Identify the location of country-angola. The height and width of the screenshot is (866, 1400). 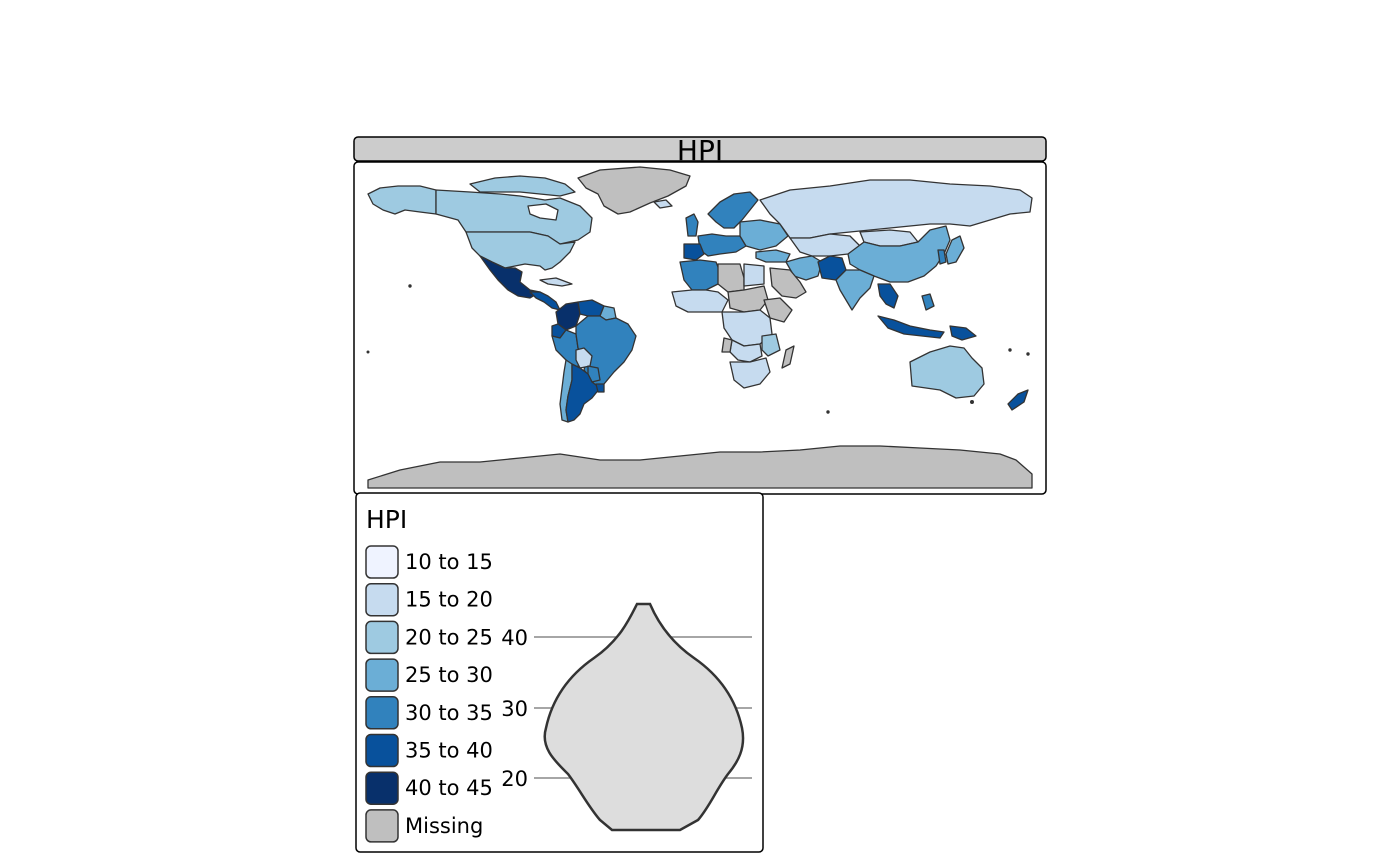
(727, 345).